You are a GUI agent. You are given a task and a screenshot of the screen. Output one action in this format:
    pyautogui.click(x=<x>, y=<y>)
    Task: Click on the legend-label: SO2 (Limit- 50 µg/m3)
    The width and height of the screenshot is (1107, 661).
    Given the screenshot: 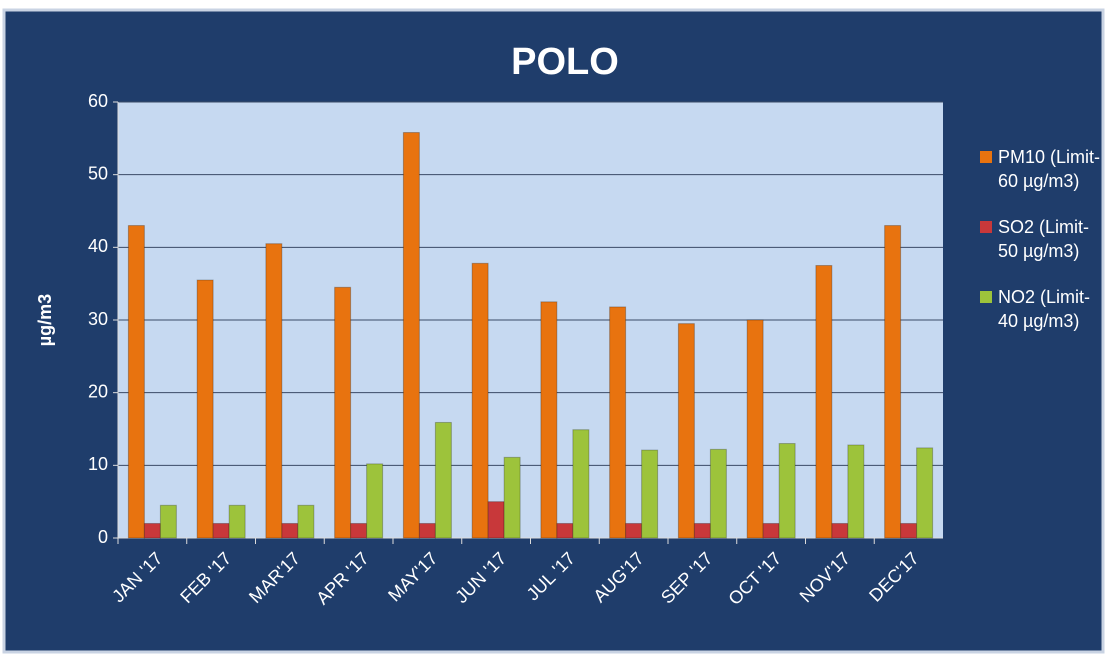 What is the action you would take?
    pyautogui.click(x=1044, y=239)
    